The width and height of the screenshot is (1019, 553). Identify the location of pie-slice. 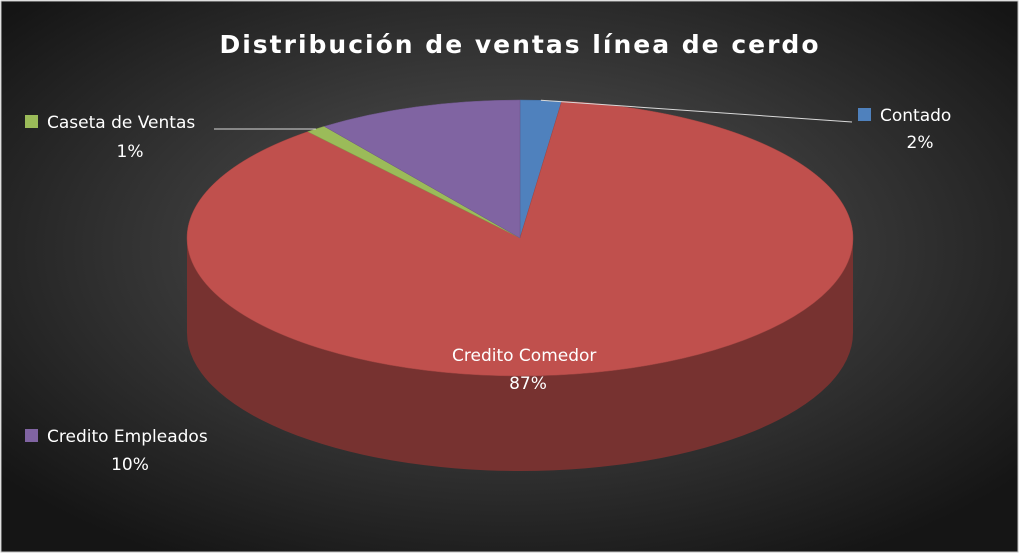
(422, 169).